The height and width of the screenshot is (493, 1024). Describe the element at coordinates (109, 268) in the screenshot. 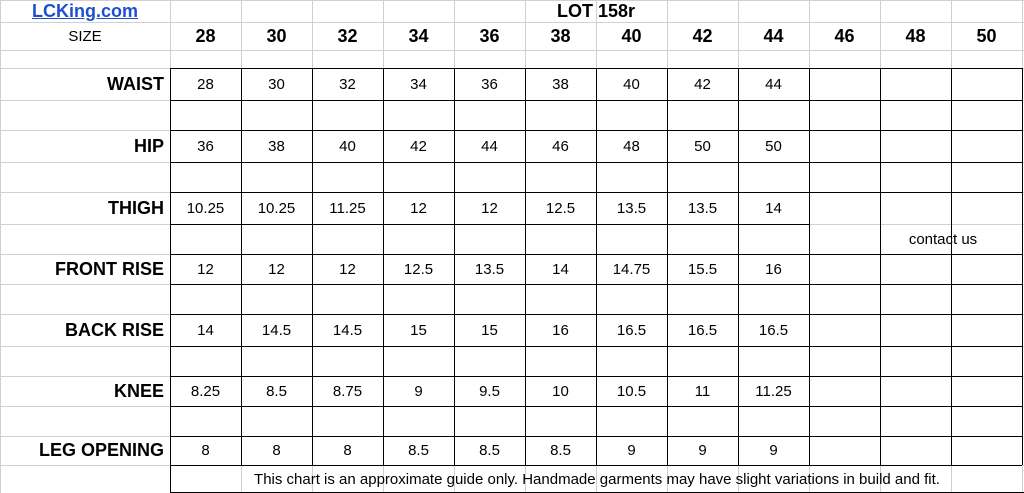

I see `row-label-front-rise: FRONT RISE` at that location.